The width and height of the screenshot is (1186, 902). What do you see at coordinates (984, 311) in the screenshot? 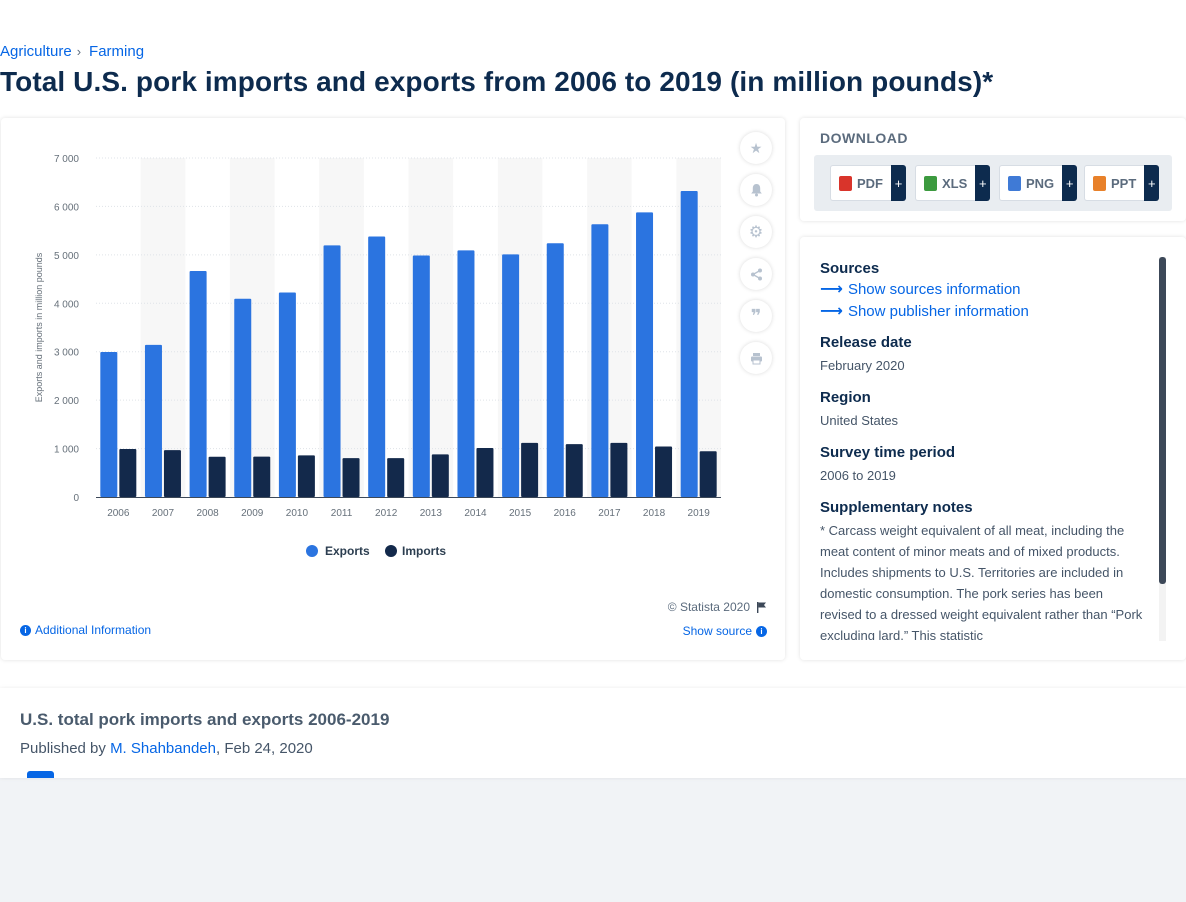
I see `show-publisher-link: ⟶ Show publisher information` at bounding box center [984, 311].